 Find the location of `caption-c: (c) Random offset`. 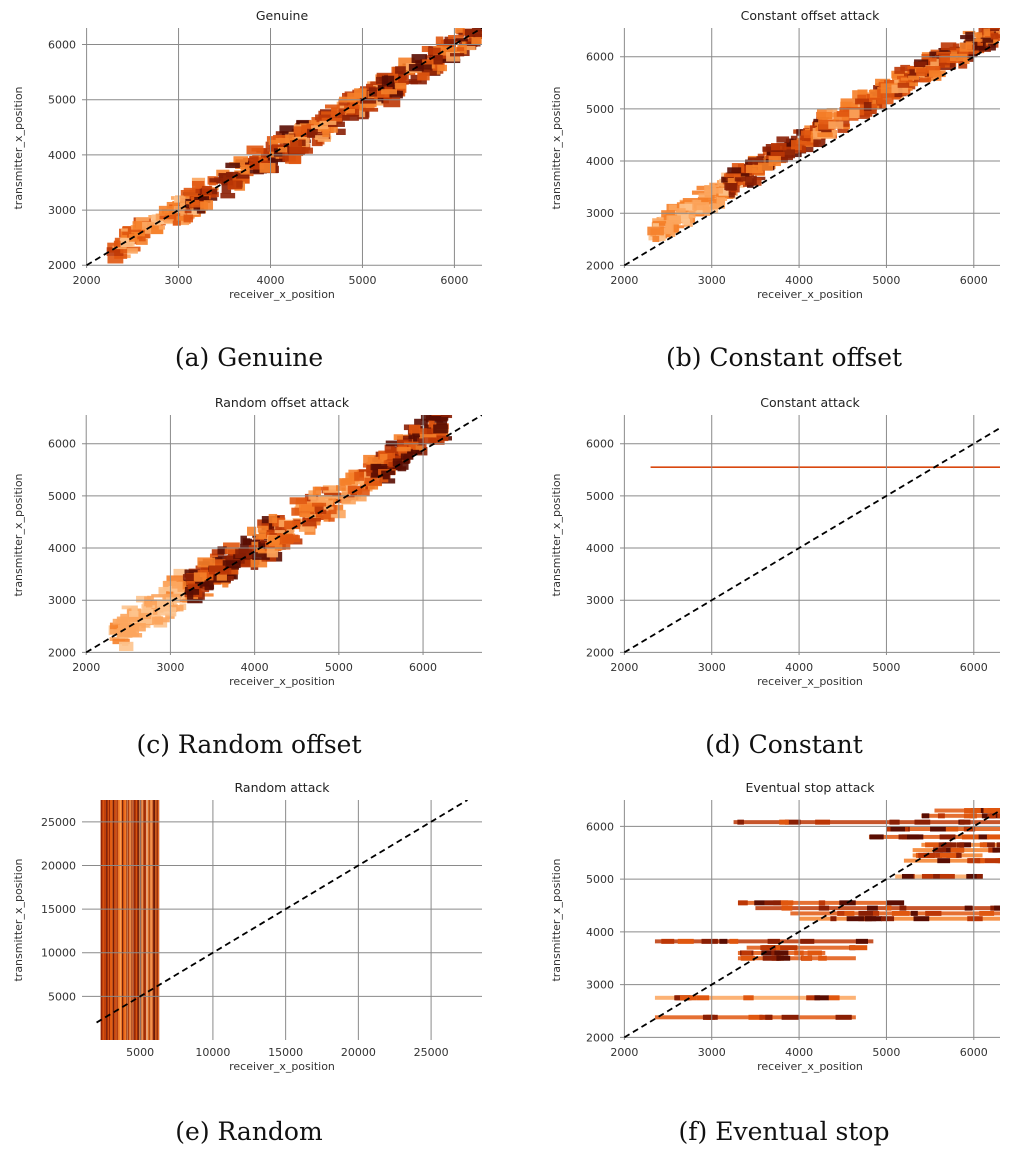

caption-c: (c) Random offset is located at coordinates (249, 744).